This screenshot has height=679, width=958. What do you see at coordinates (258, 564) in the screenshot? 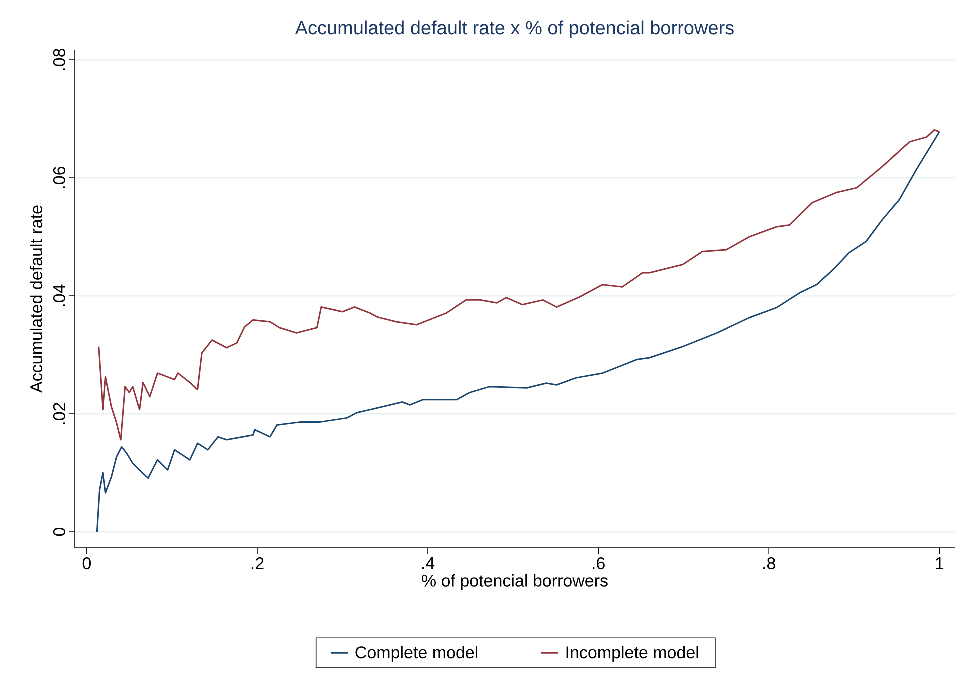
I see `x-tick-label: .2` at bounding box center [258, 564].